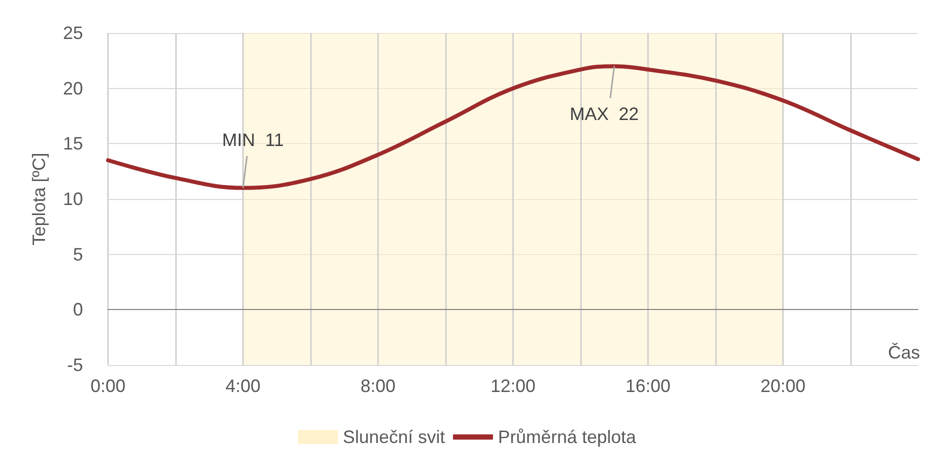  I want to click on y-tick-label: 20, so click(72, 88).